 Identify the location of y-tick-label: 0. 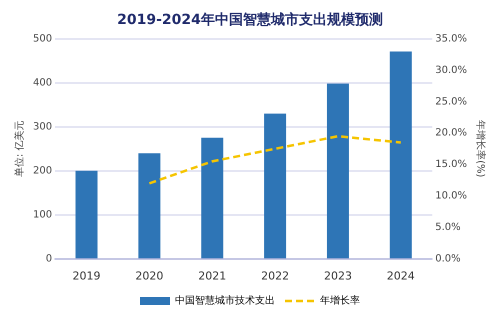
(49, 258).